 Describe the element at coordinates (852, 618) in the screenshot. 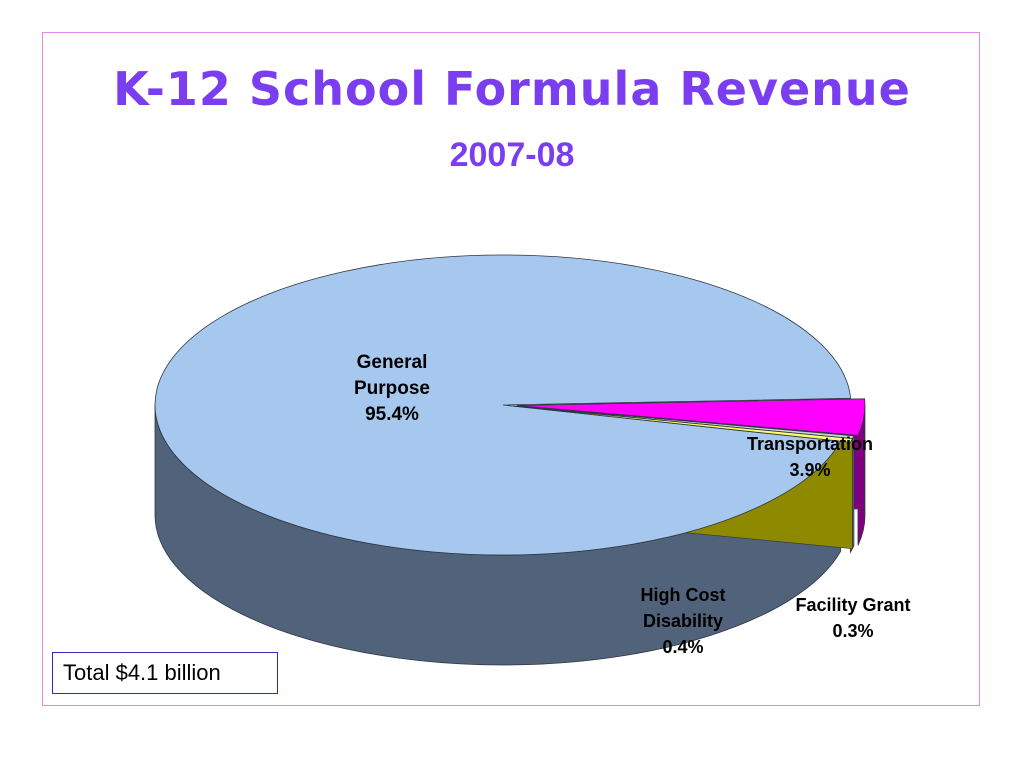

I see `data-label: Facility Grant 0.3%` at that location.